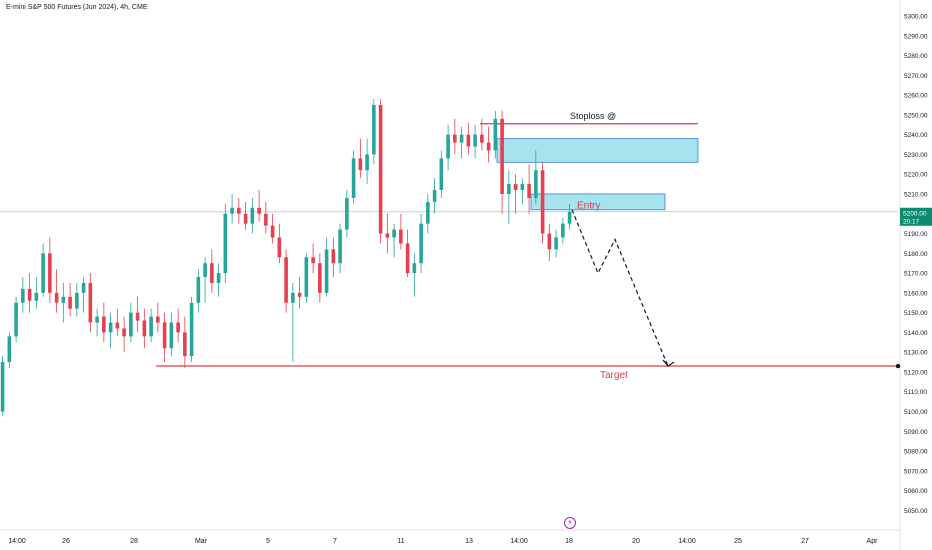 Image resolution: width=932 pixels, height=550 pixels. Describe the element at coordinates (66, 541) in the screenshot. I see `x-tick-label: 26` at that location.